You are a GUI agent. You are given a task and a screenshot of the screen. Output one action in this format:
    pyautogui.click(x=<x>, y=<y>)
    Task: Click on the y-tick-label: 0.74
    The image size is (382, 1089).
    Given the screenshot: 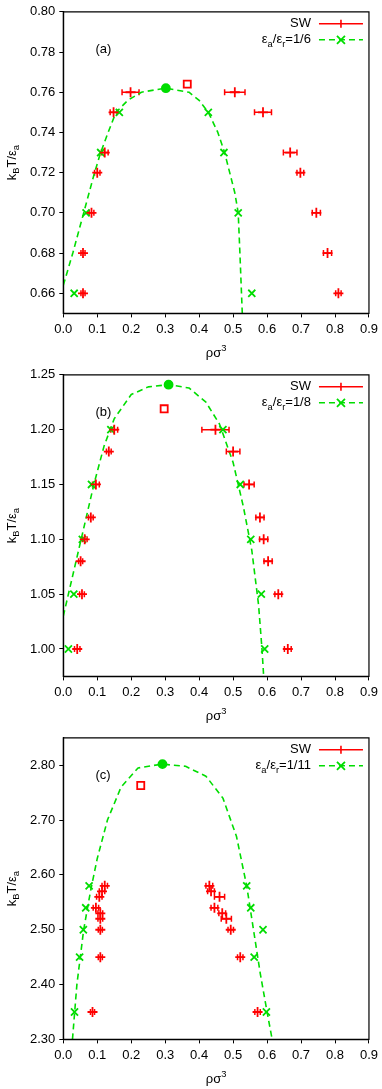 What is the action you would take?
    pyautogui.click(x=42, y=132)
    